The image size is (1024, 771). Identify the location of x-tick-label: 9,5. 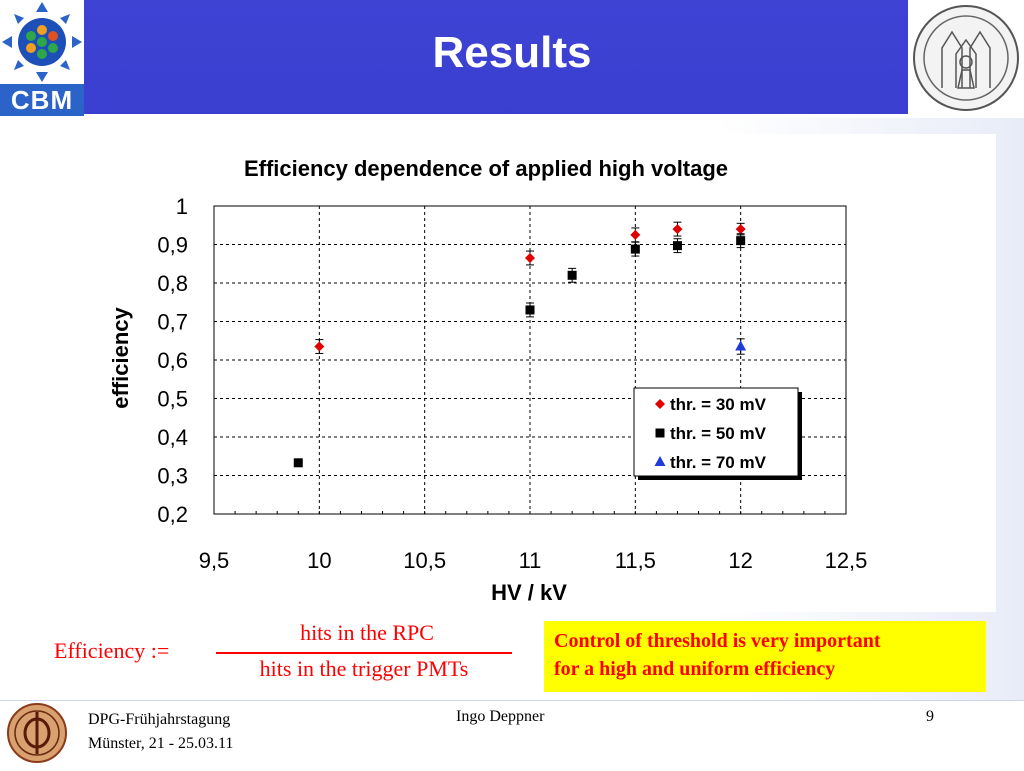
(214, 560).